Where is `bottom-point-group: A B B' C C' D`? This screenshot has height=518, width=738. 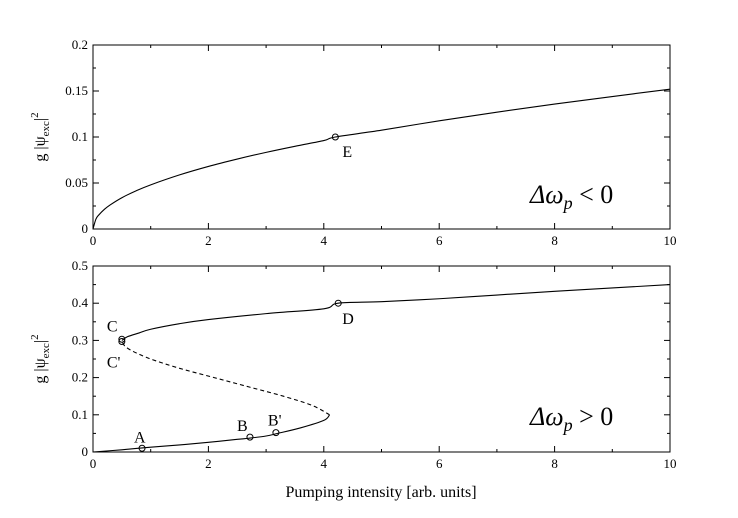 bottom-point-group: A B B' C C' D is located at coordinates (230, 375).